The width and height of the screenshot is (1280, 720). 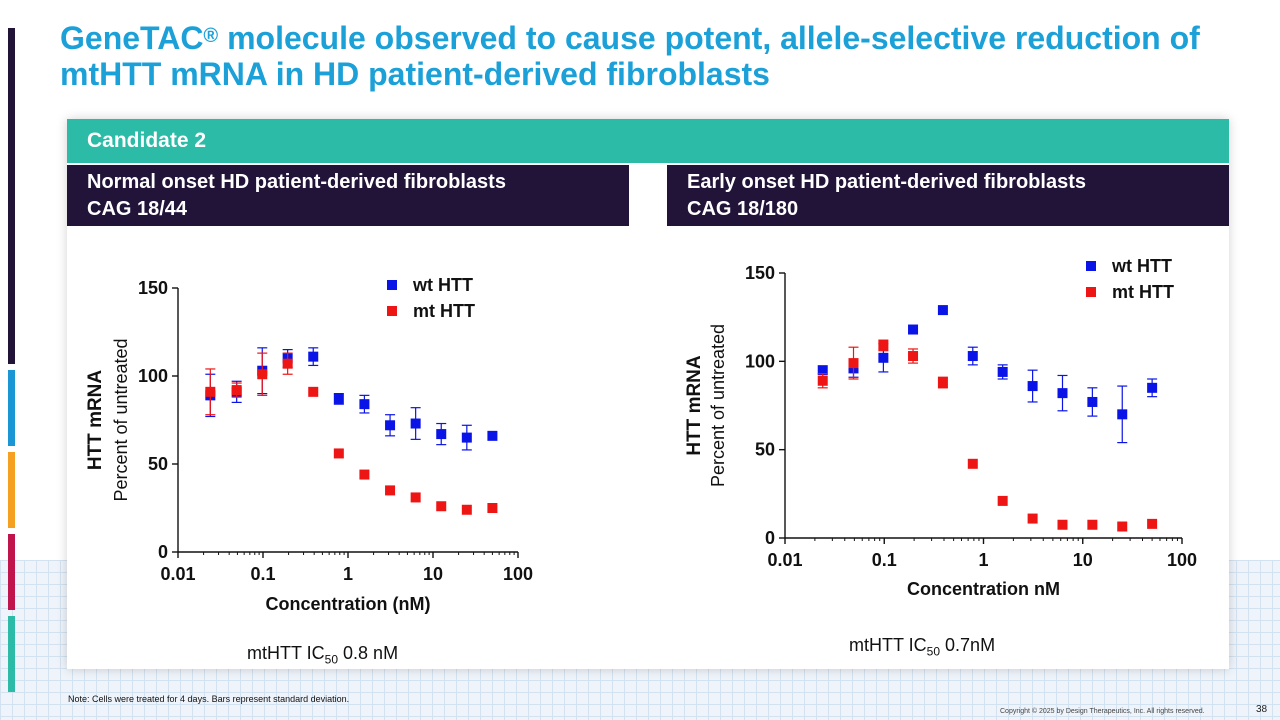 I want to click on right-panel-line2: CAG 18/180, so click(x=743, y=209).